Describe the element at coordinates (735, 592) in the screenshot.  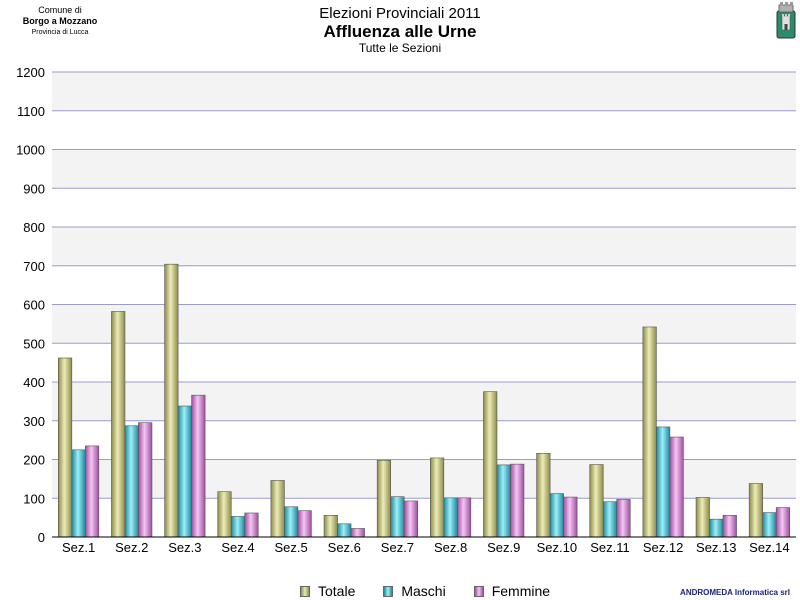
I see `credit-text: ANDROMEDA Informatica srl` at that location.